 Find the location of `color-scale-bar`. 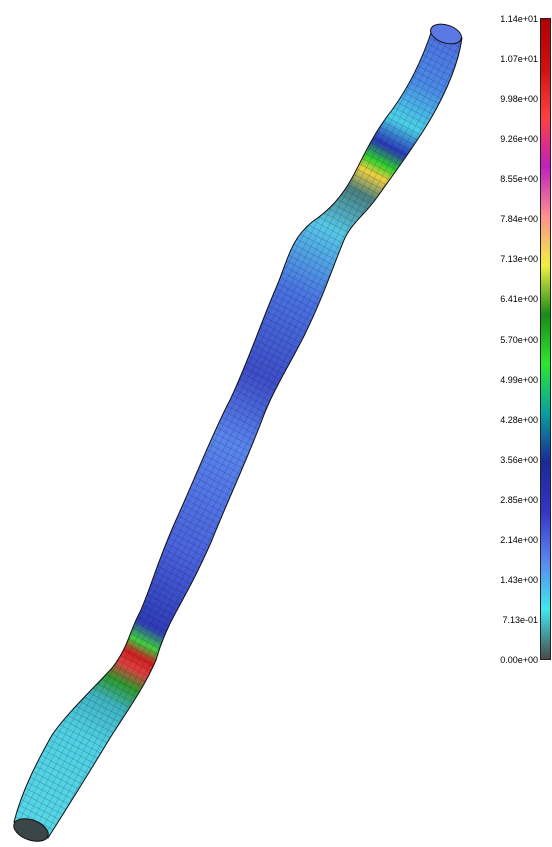

color-scale-bar is located at coordinates (545, 339).